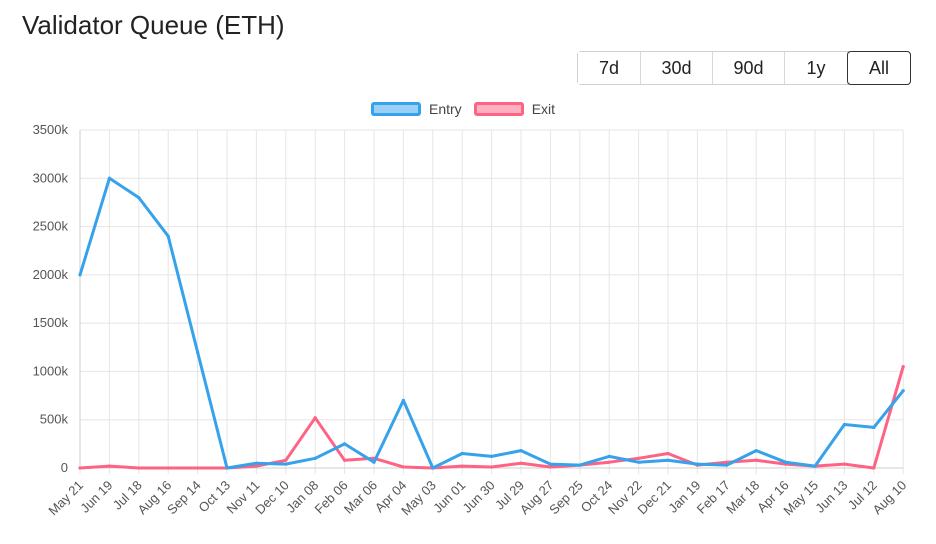 This screenshot has width=936, height=544. What do you see at coordinates (879, 68) in the screenshot?
I see `range-all-button: All` at bounding box center [879, 68].